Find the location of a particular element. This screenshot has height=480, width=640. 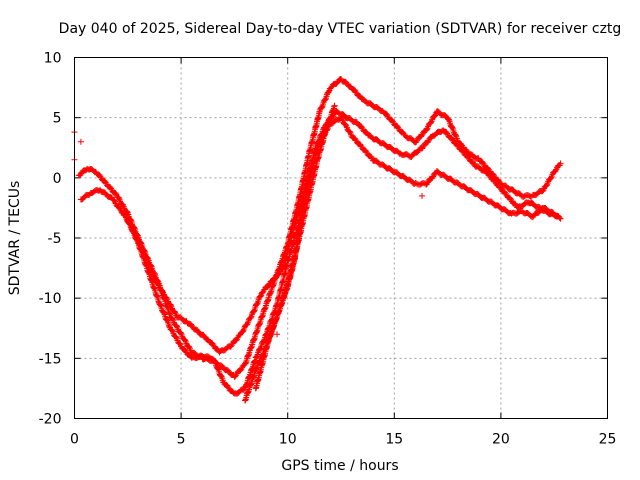

y-tick-label: 5 is located at coordinates (57, 119).